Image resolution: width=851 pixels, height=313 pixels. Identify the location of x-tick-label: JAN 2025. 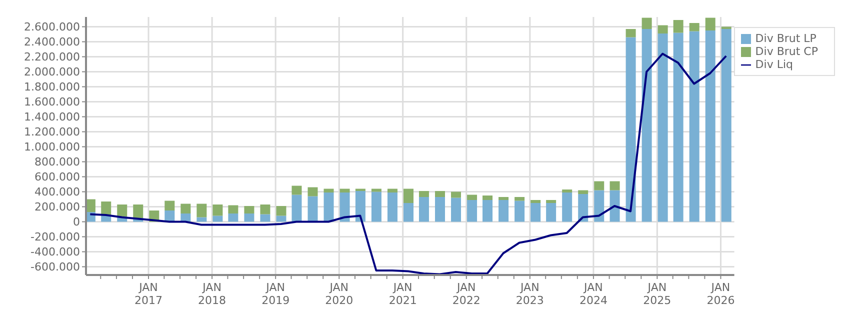
(657, 294).